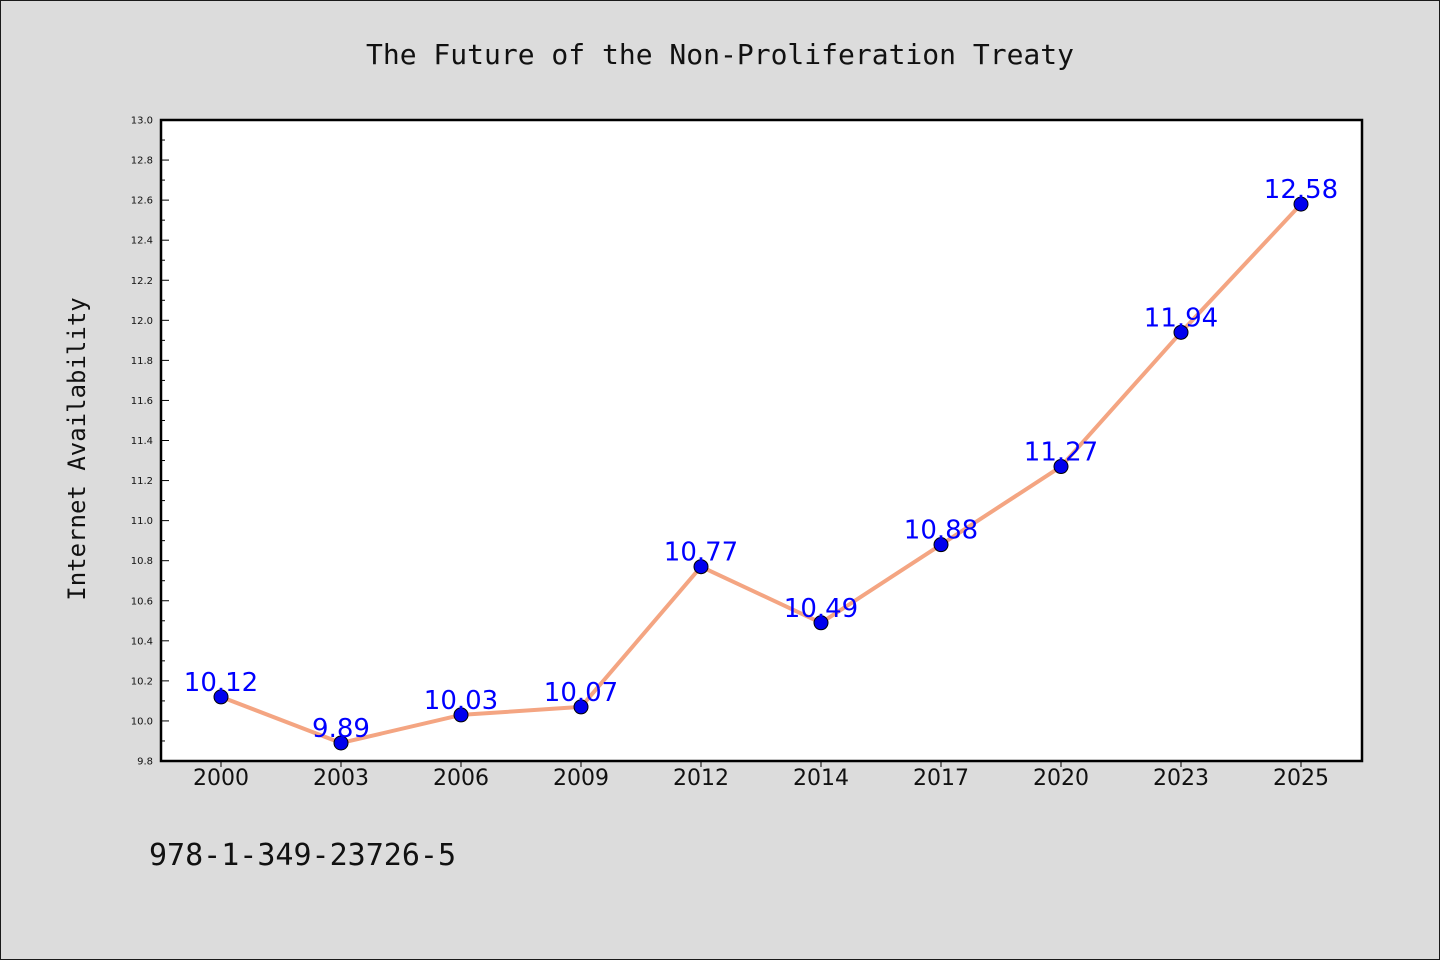 This screenshot has width=1440, height=960. Describe the element at coordinates (941, 778) in the screenshot. I see `x-tick-label: 2017` at that location.